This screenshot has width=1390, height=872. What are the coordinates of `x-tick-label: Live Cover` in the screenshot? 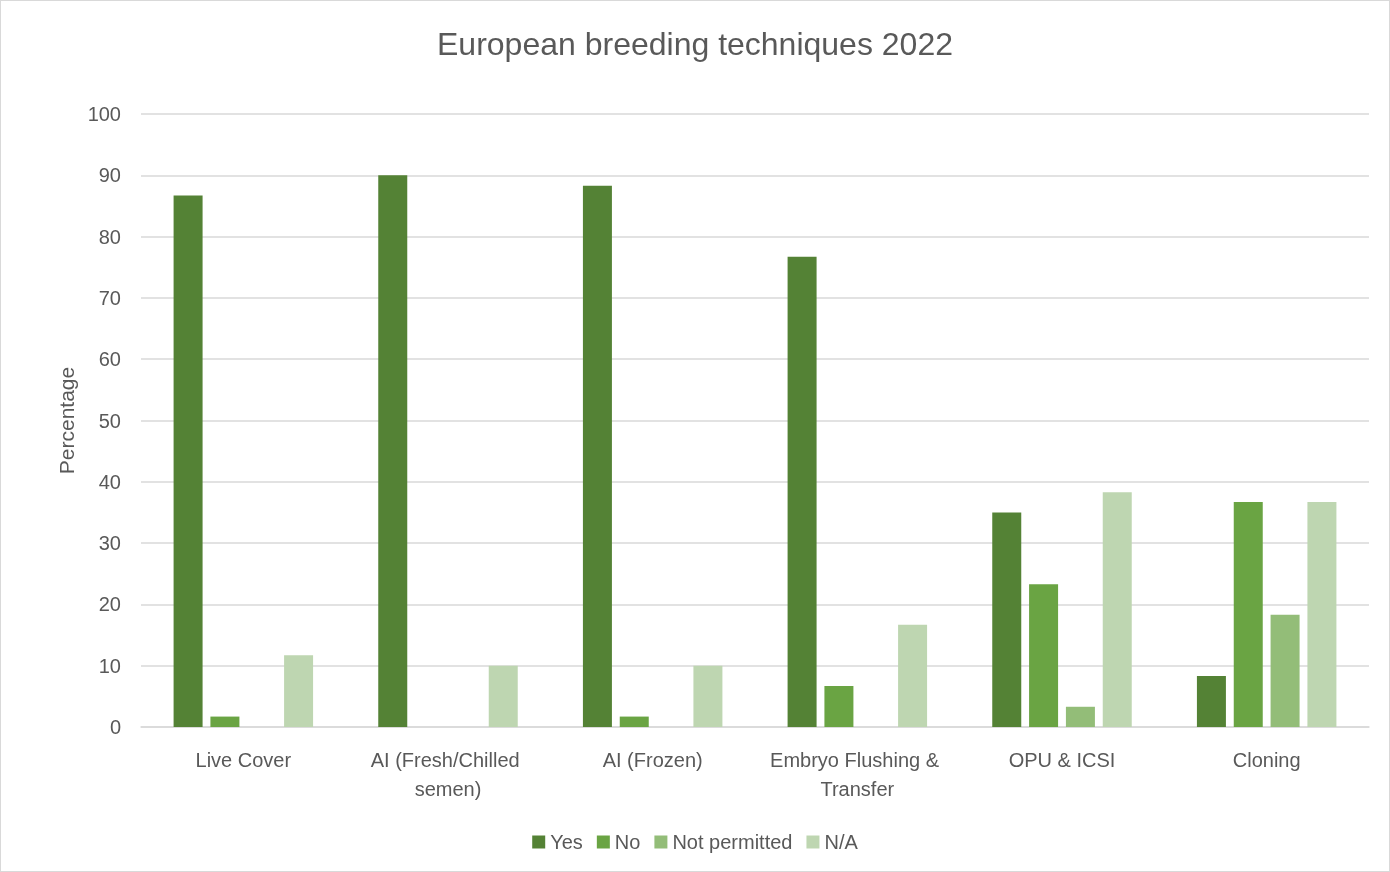 It's located at (243, 759).